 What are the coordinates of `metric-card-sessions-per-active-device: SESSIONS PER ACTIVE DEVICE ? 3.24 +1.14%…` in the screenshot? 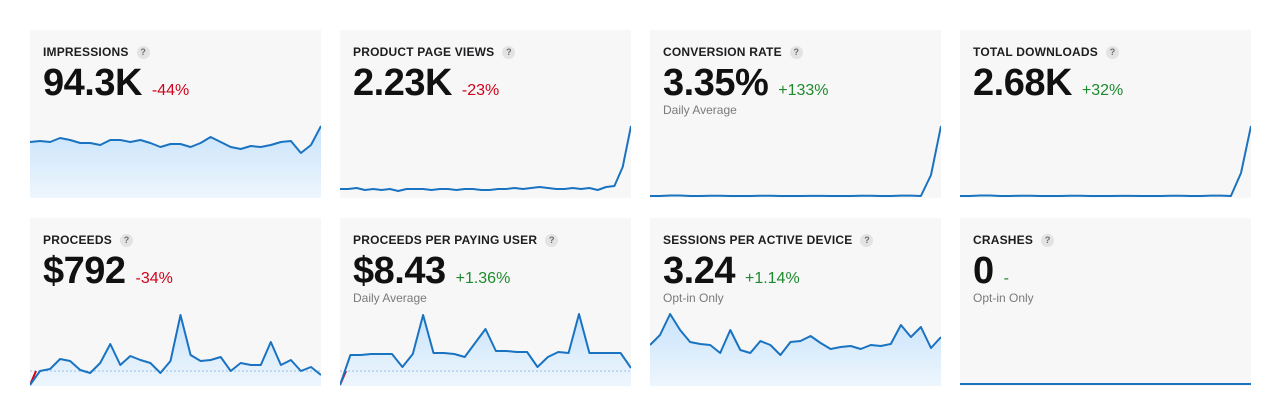 It's located at (795, 302).